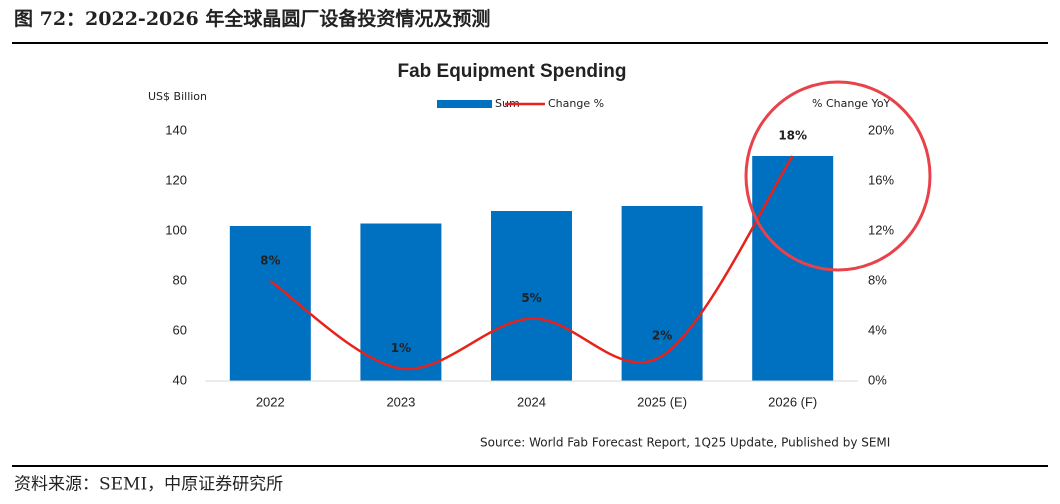  I want to click on y-tick-label: 100, so click(176, 229).